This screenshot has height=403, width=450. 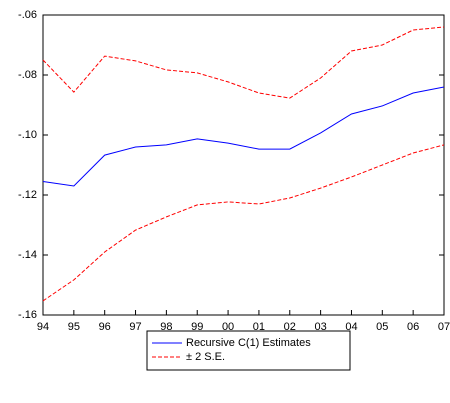 What do you see at coordinates (228, 327) in the screenshot?
I see `x-tick-label: 00` at bounding box center [228, 327].